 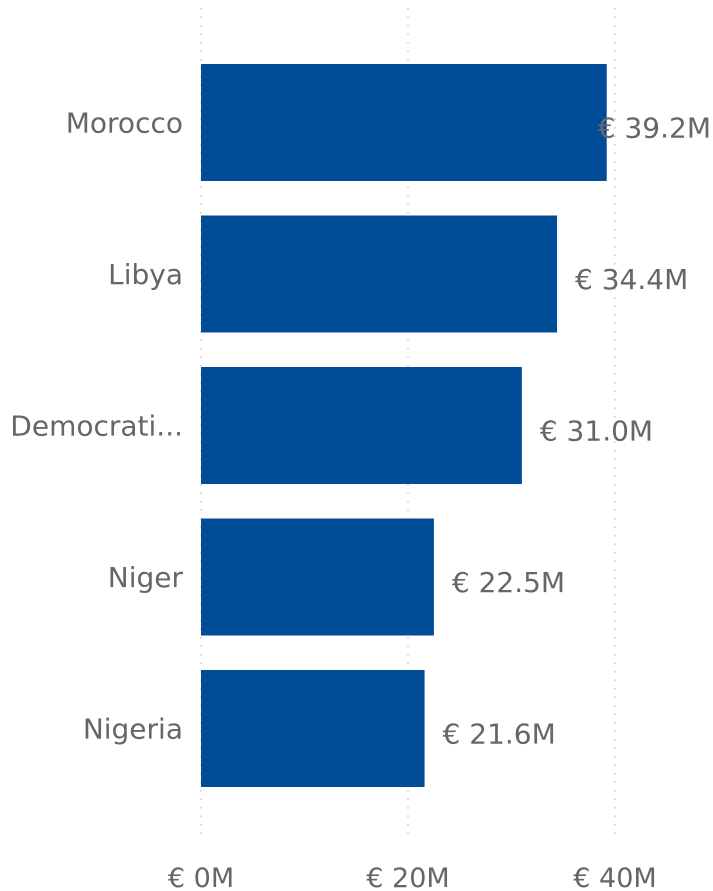 What do you see at coordinates (317, 577) in the screenshot?
I see `bar-niger` at bounding box center [317, 577].